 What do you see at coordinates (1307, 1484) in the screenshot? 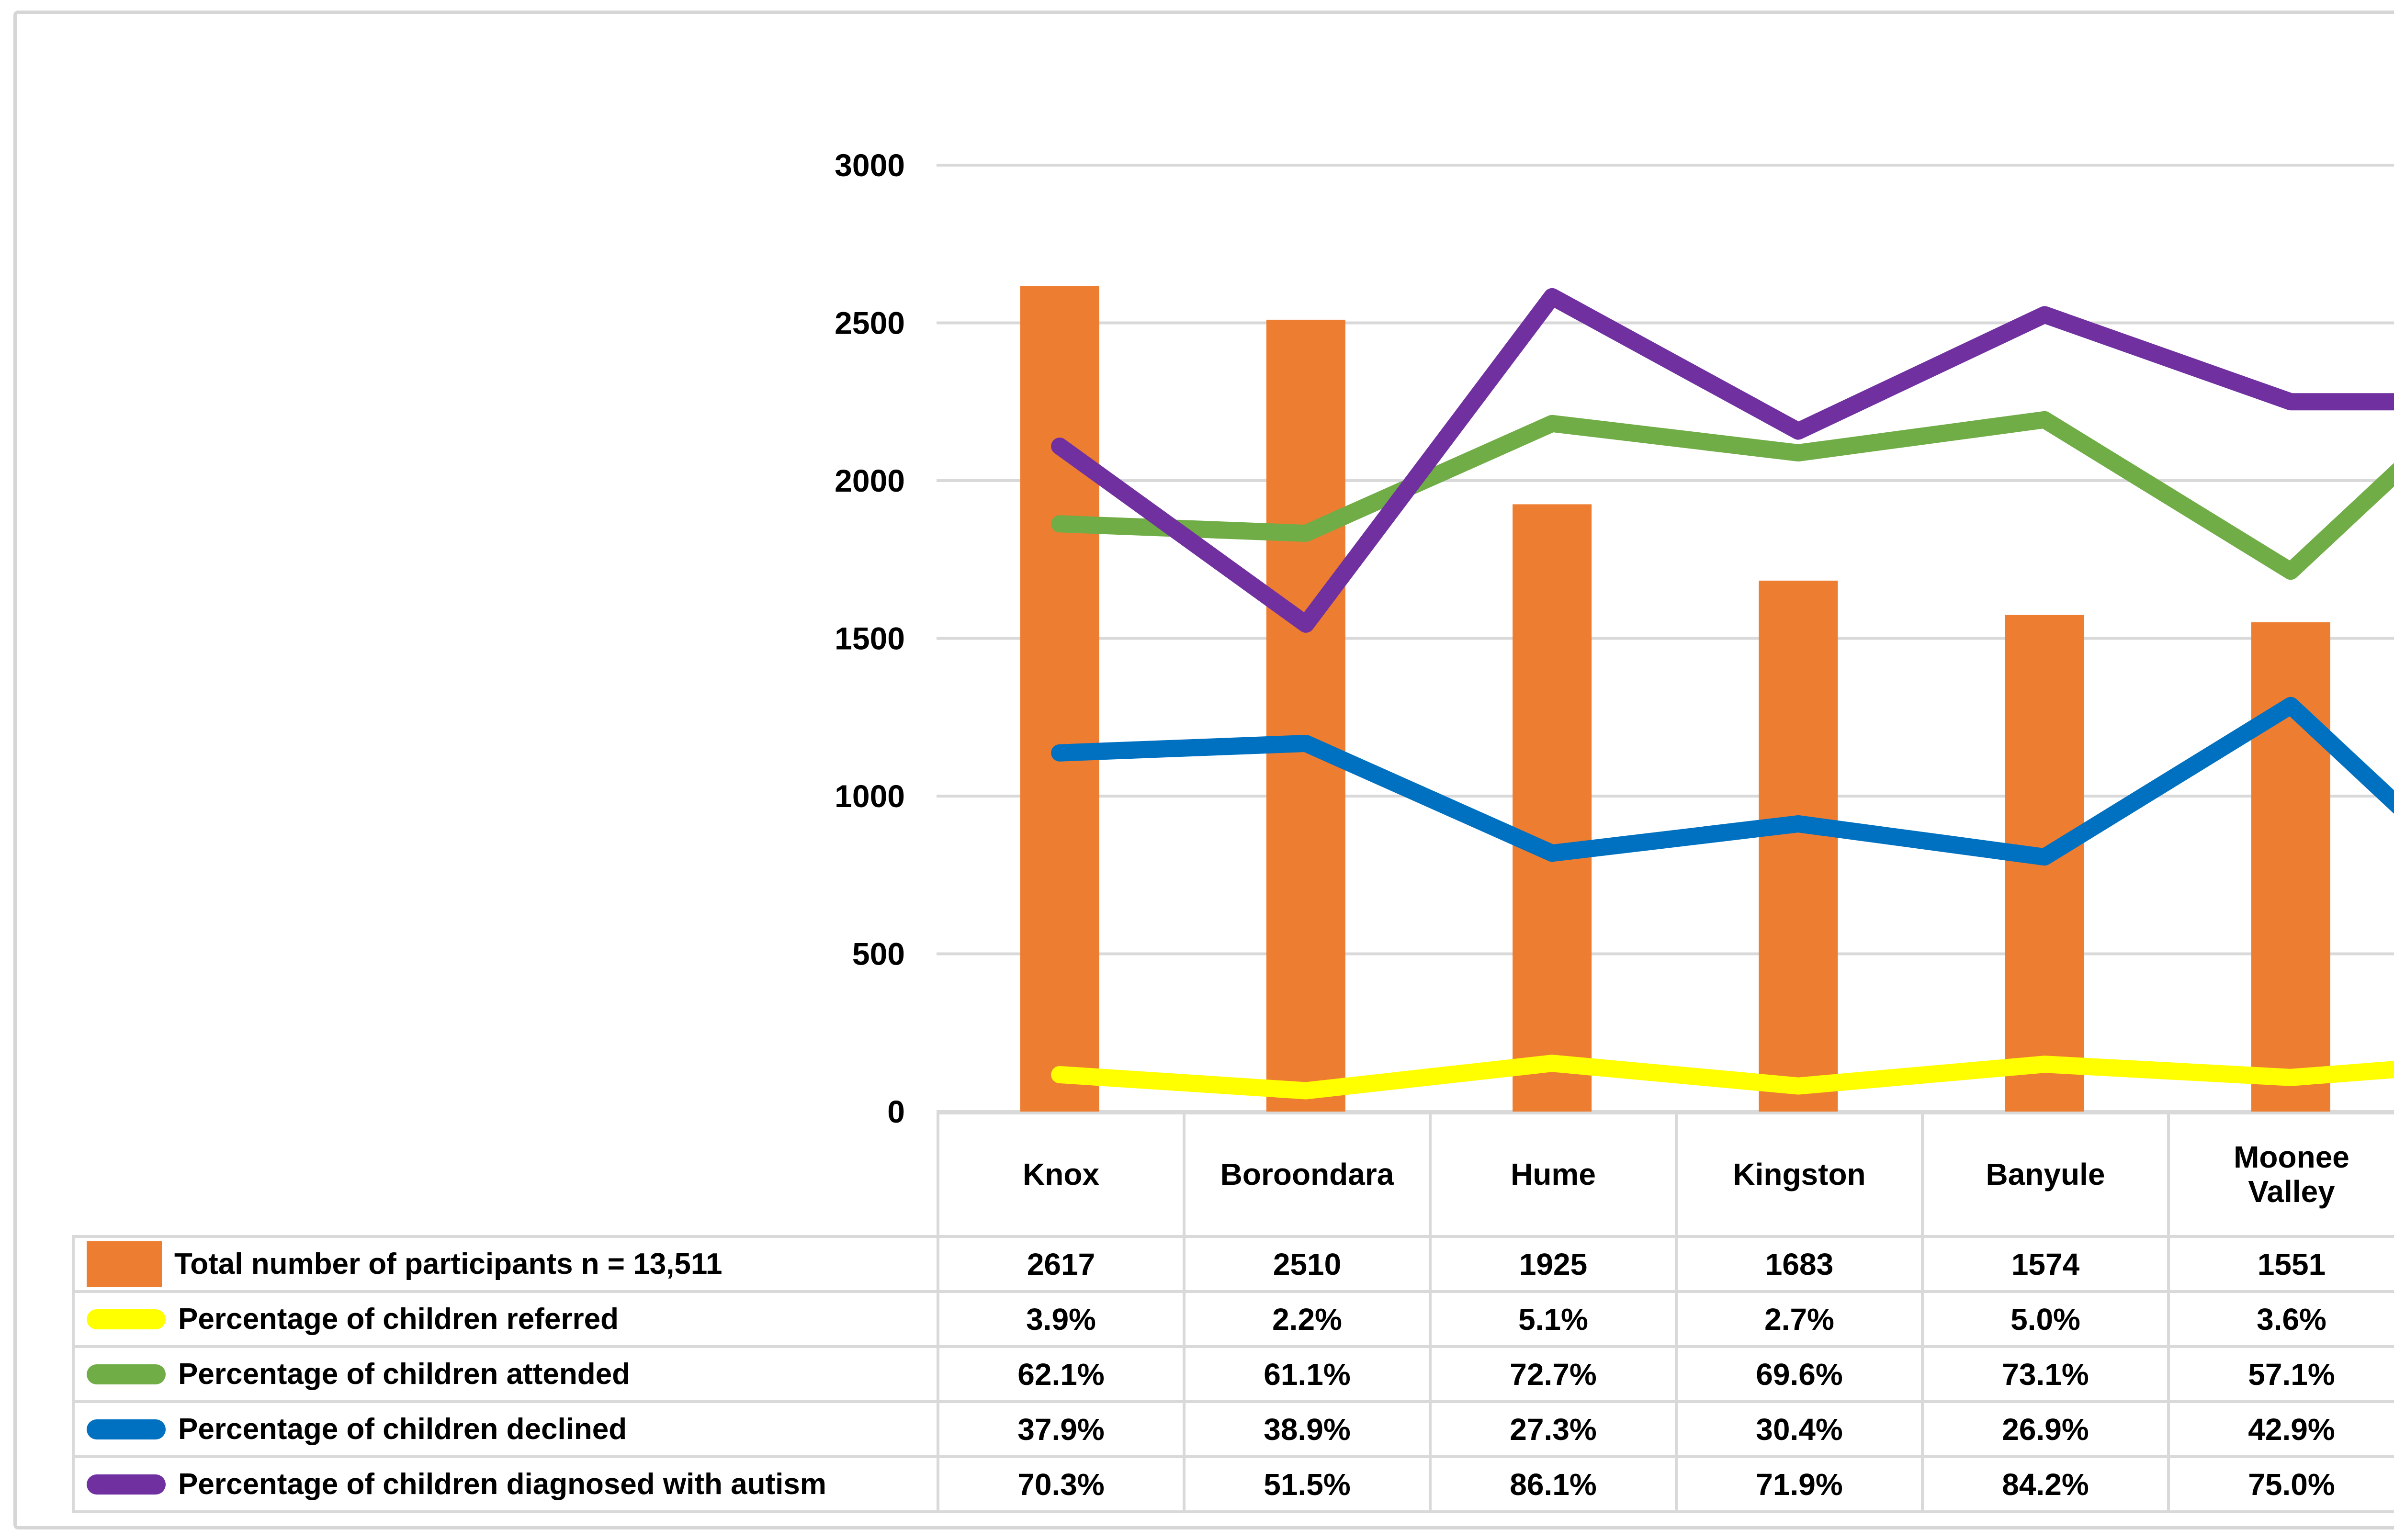
I see `value-percentage-of-children-diagnosed-with-autism-boroondara: 51.5%` at bounding box center [1307, 1484].